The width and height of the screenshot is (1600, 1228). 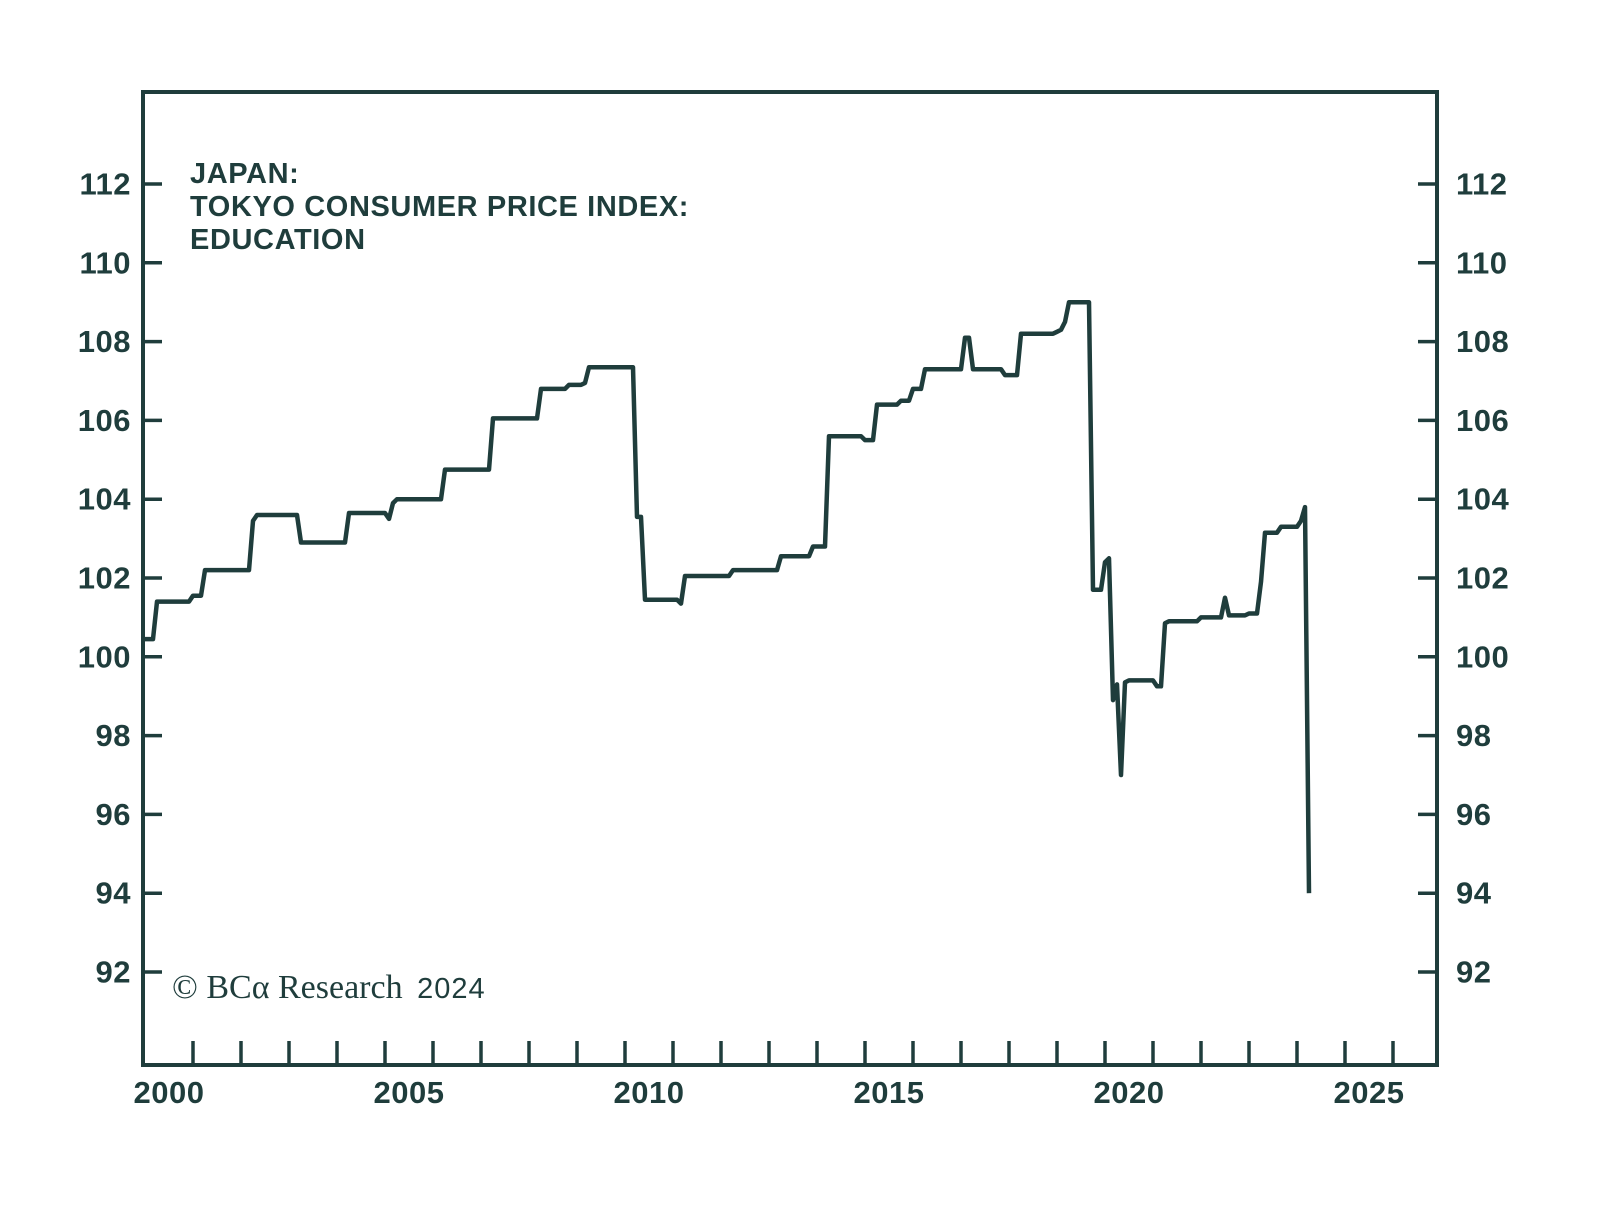 What do you see at coordinates (113, 972) in the screenshot?
I see `y-label-left-92: 92` at bounding box center [113, 972].